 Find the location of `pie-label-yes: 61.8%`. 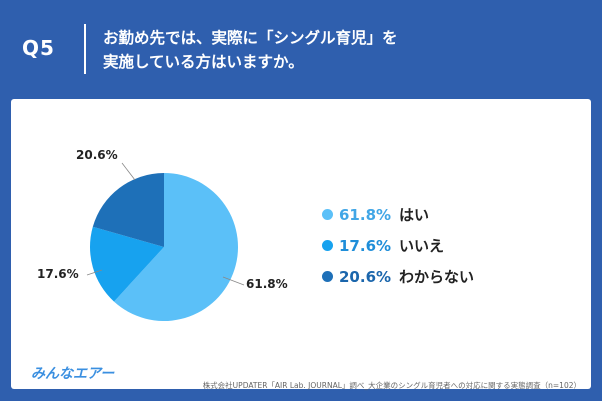

pie-label-yes: 61.8% is located at coordinates (267, 284).